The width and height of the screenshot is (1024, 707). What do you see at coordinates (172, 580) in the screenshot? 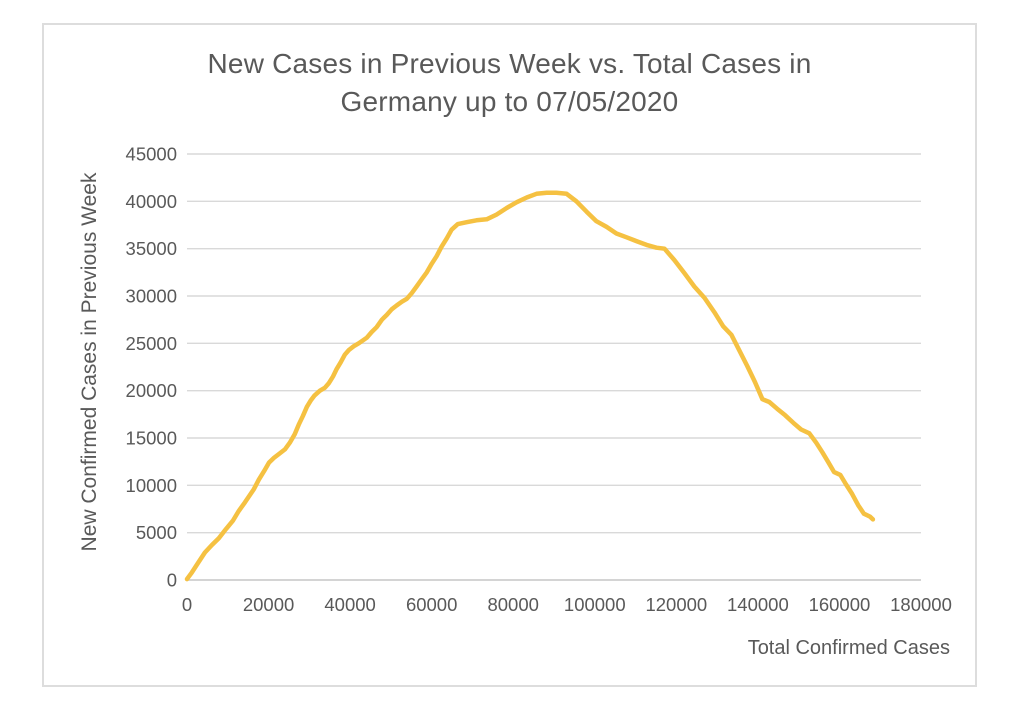
I see `y-tick-label: 0` at bounding box center [172, 580].